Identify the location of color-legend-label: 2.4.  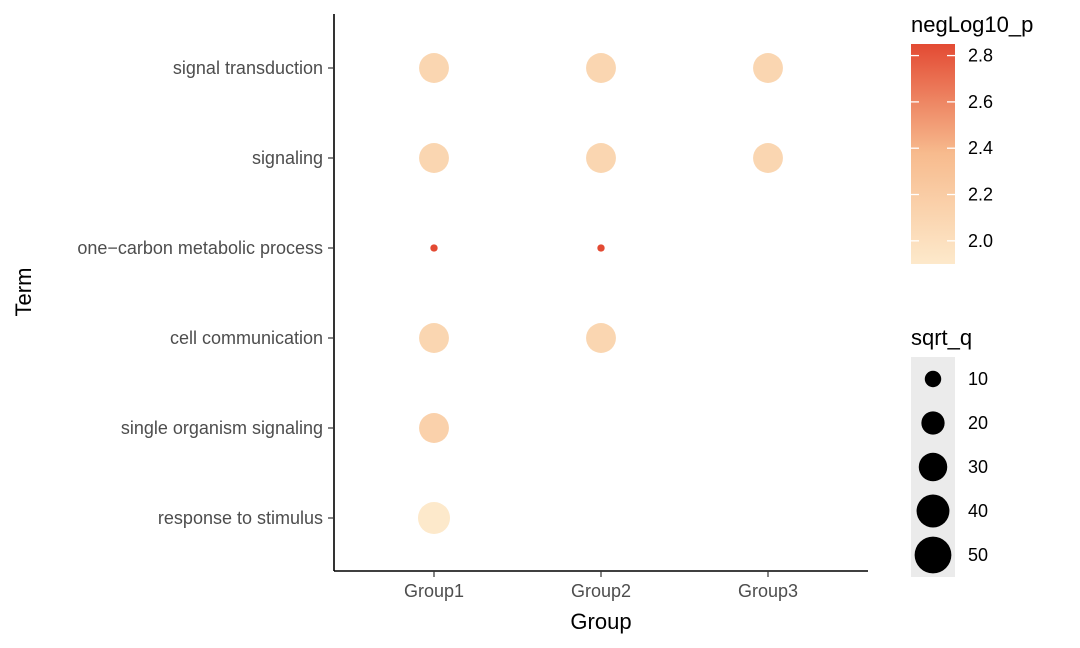
(980, 148).